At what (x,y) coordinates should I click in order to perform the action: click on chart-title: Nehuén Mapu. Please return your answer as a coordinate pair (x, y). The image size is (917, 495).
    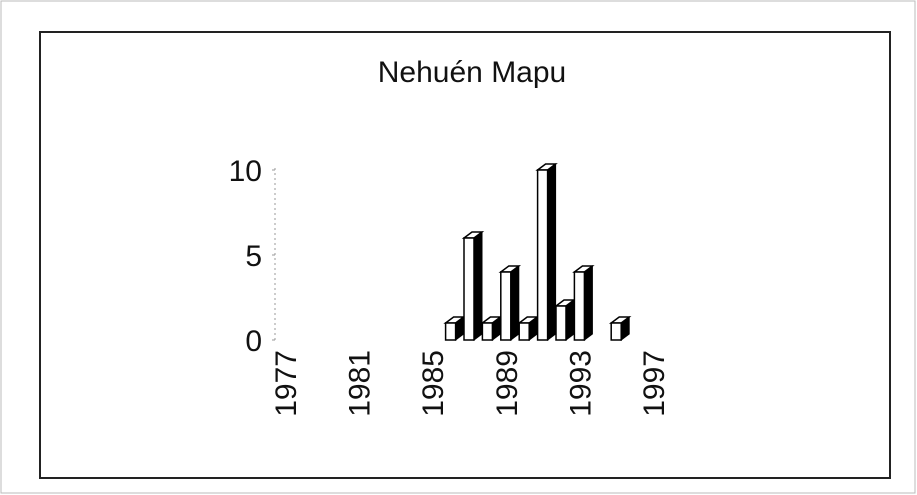
    Looking at the image, I should click on (472, 72).